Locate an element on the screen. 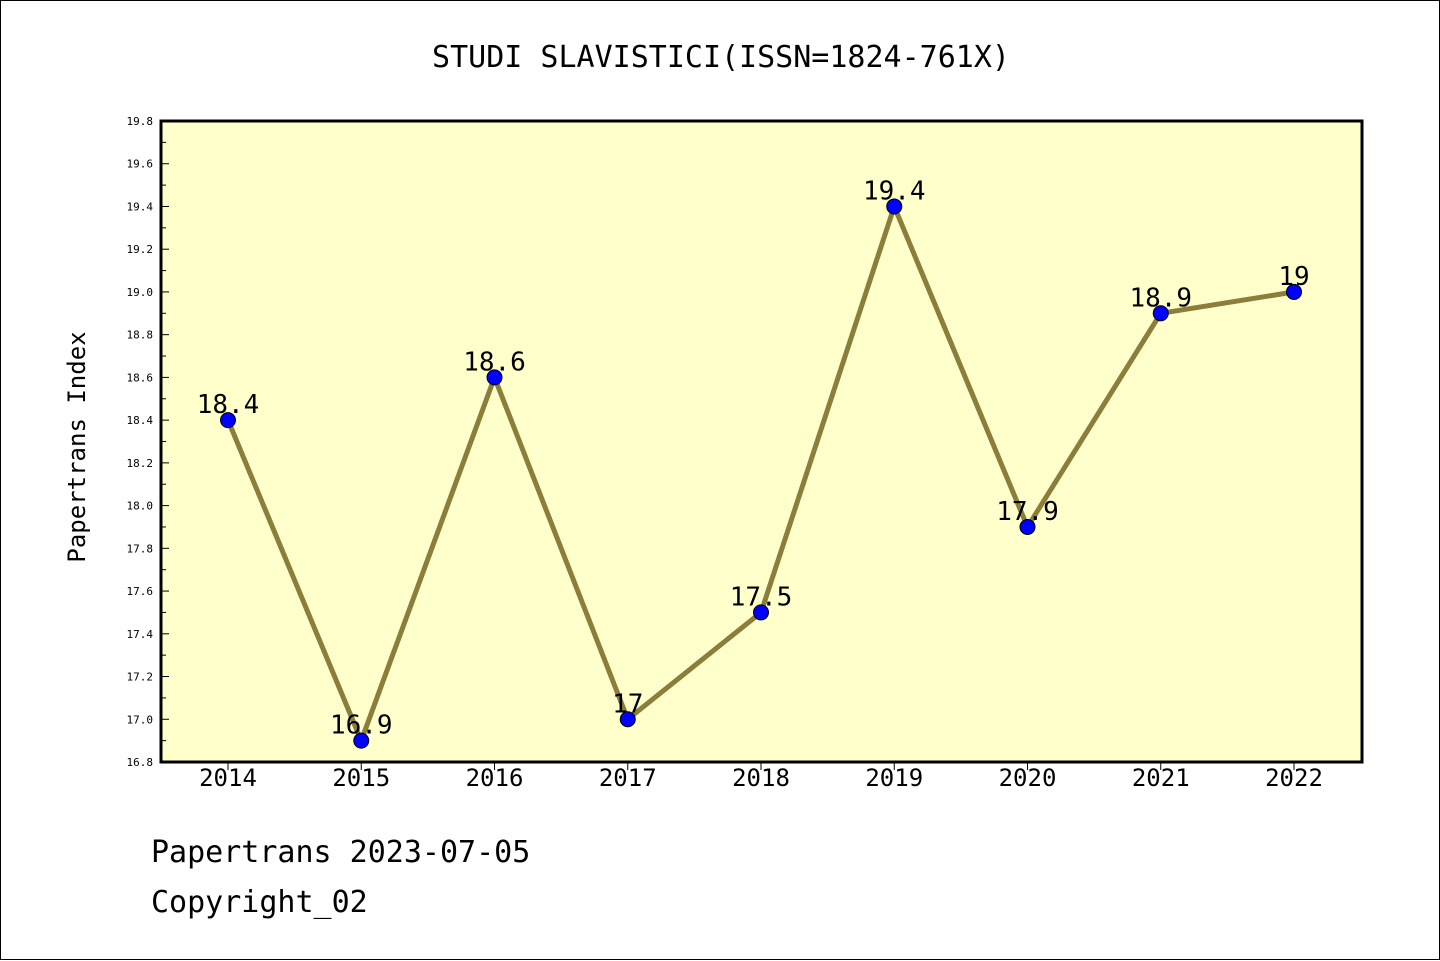 The width and height of the screenshot is (1440, 961). footer-source: Papertrans 2023-07-05 is located at coordinates (341, 852).